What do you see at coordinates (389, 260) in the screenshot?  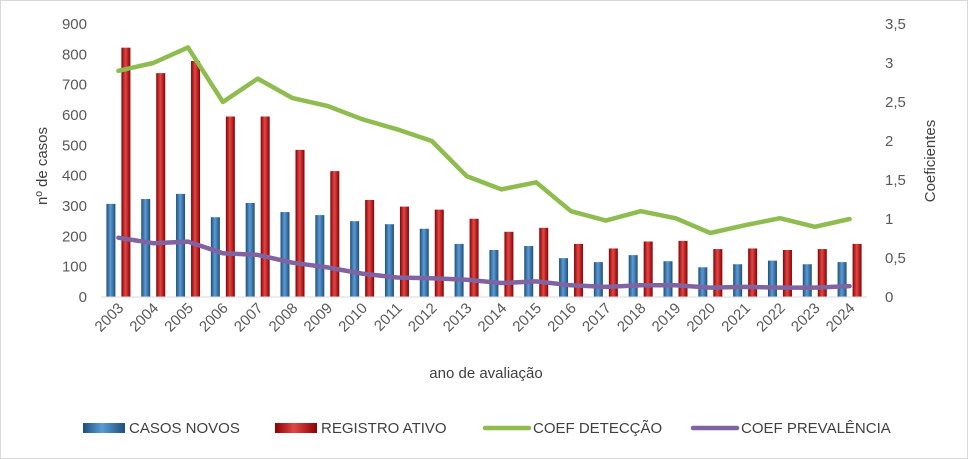 I see `bar-casos-novos-2011` at bounding box center [389, 260].